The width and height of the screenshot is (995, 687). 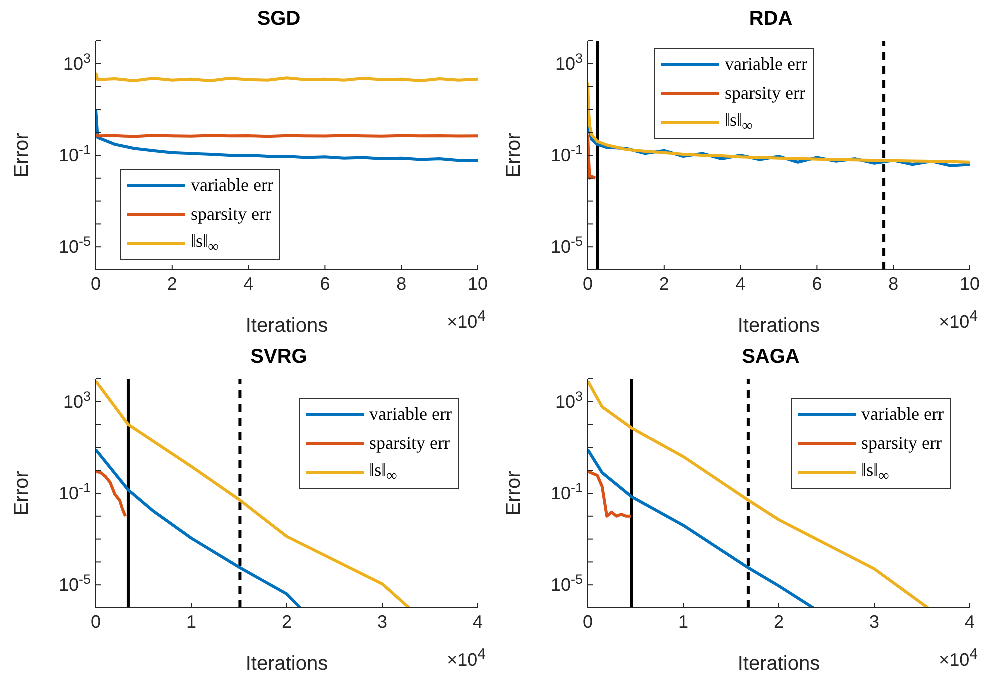 I want to click on chart-title: SAGA, so click(x=771, y=358).